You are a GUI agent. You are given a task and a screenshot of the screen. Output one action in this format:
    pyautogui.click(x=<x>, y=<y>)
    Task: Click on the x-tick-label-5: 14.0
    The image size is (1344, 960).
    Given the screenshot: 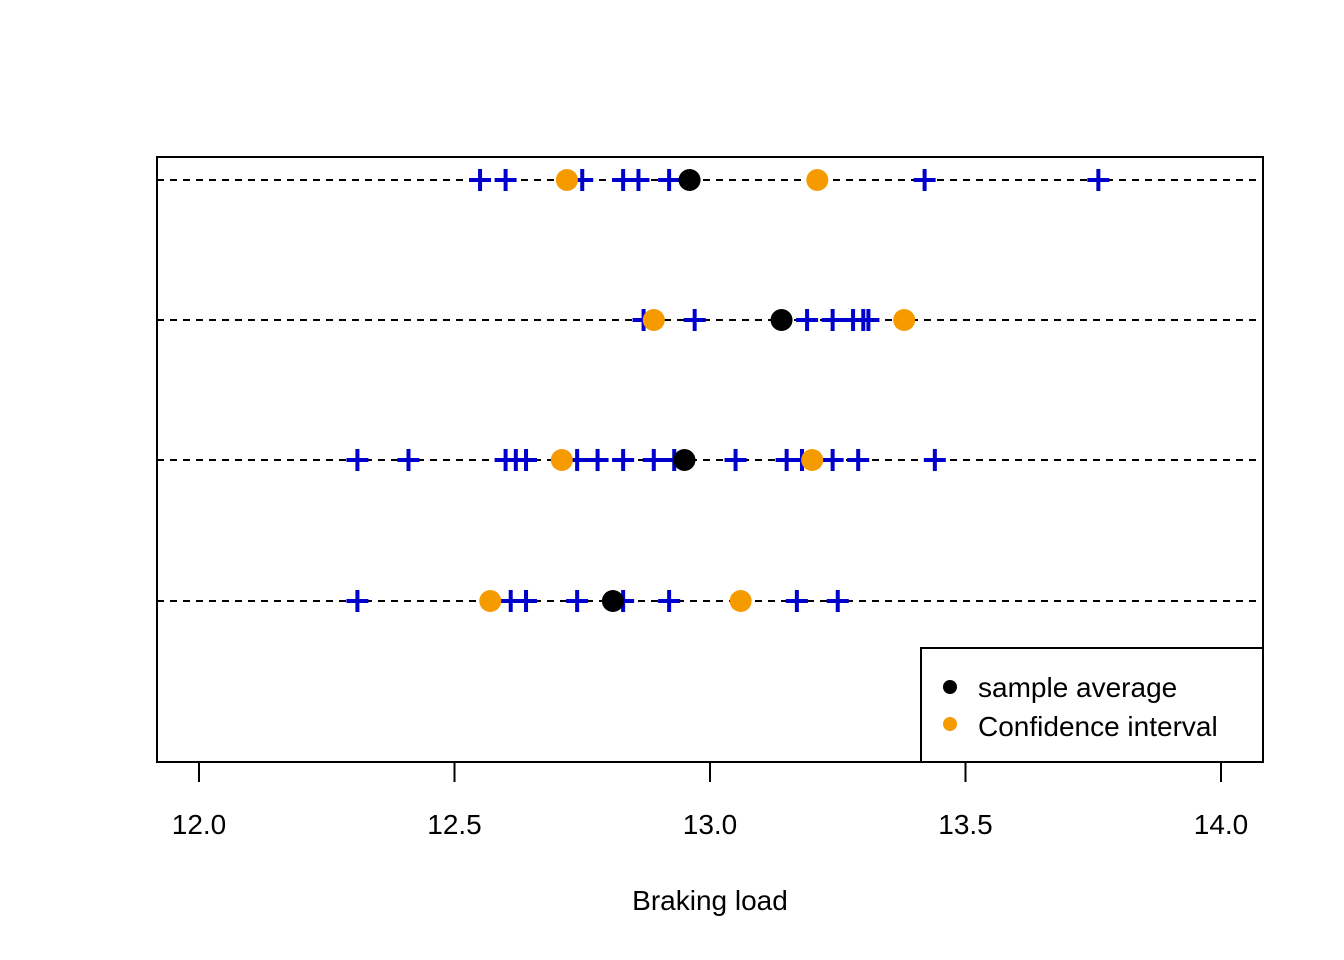 What is the action you would take?
    pyautogui.click(x=1221, y=824)
    